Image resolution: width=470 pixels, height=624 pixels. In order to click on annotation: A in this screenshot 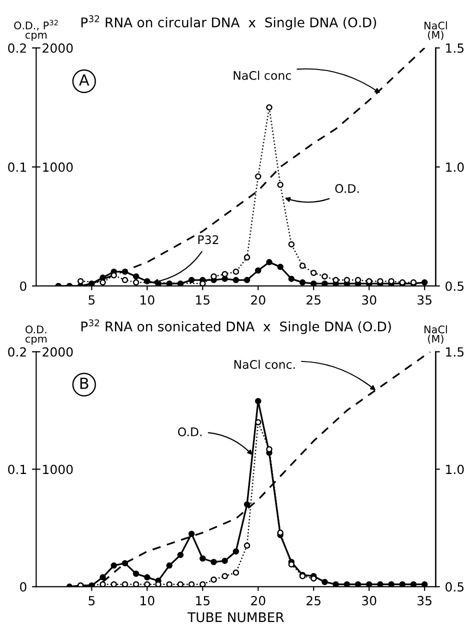, I will do `click(84, 80)`.